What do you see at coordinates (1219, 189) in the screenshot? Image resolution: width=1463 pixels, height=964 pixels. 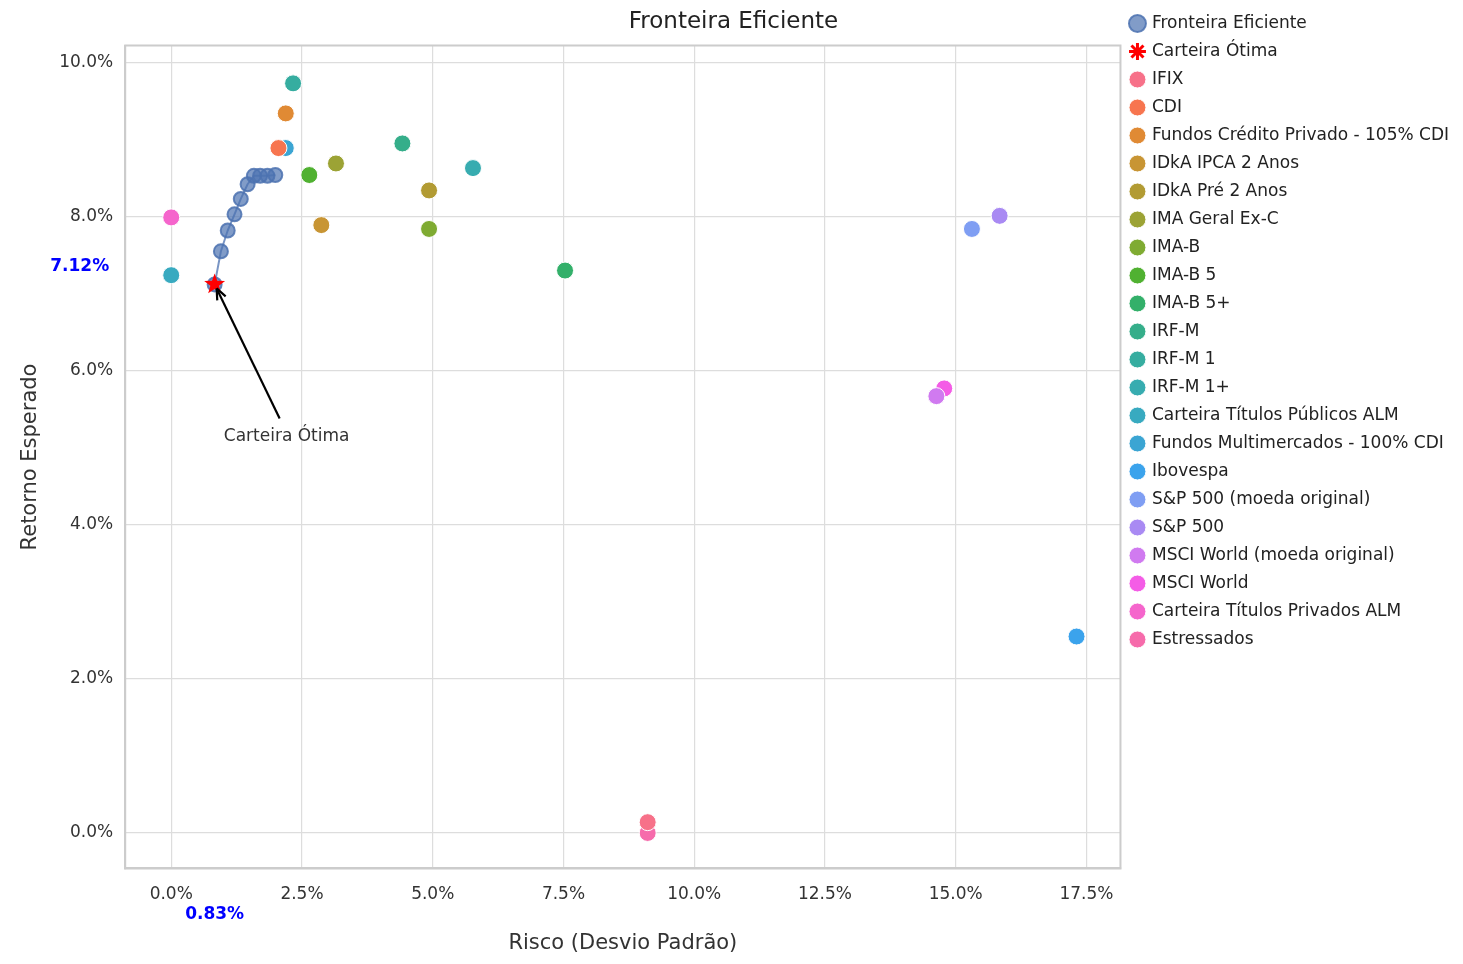 I see `legend-label: IDkA Pré 2 Anos` at bounding box center [1219, 189].